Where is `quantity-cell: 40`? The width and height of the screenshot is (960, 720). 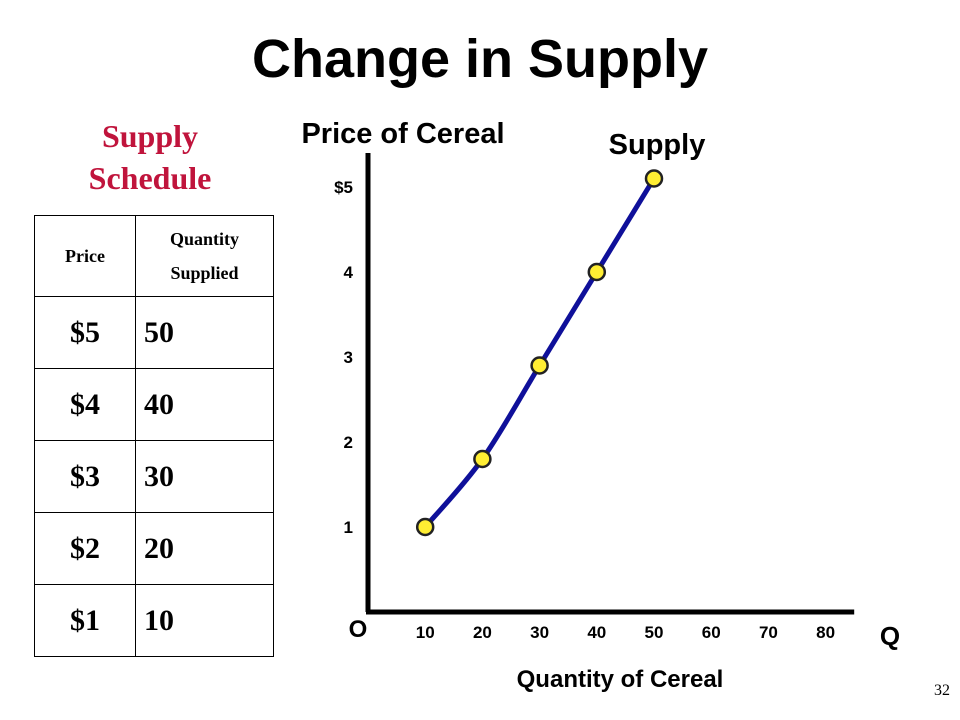 quantity-cell: 40 is located at coordinates (204, 404).